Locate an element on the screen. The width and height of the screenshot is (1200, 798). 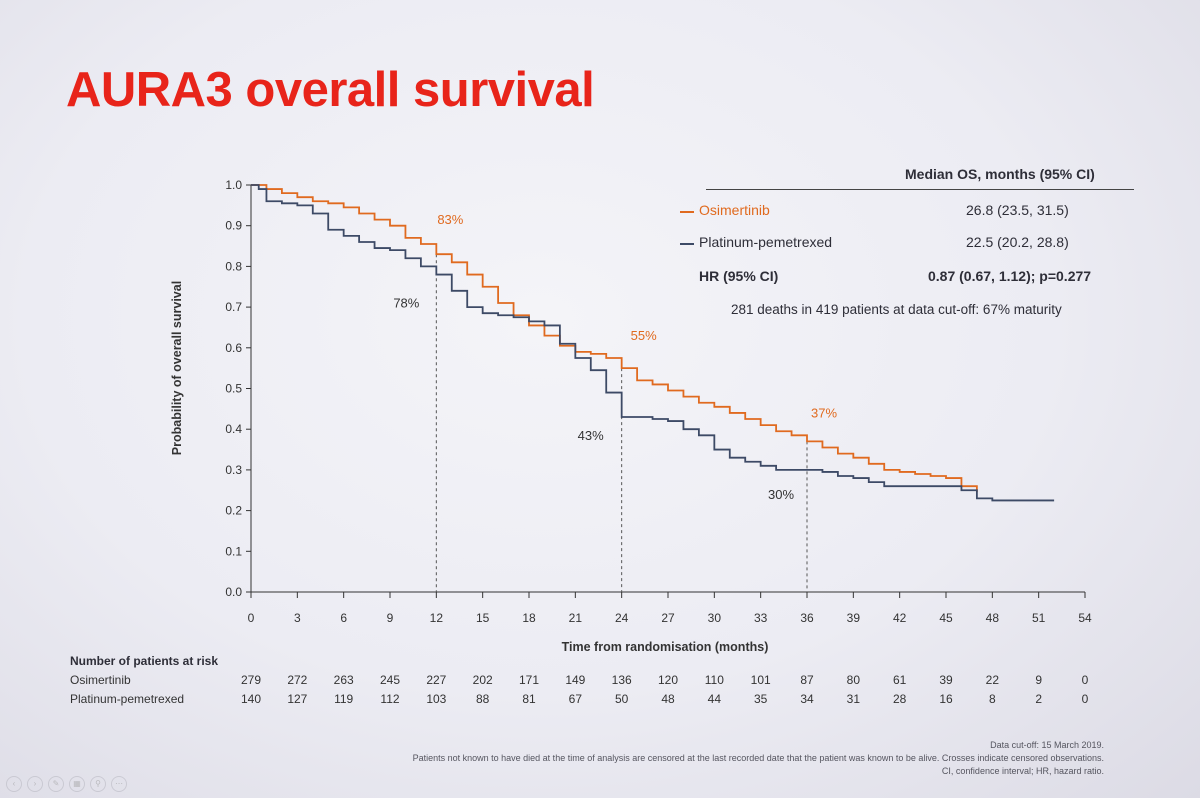
risk-cell: 245 is located at coordinates (390, 680).